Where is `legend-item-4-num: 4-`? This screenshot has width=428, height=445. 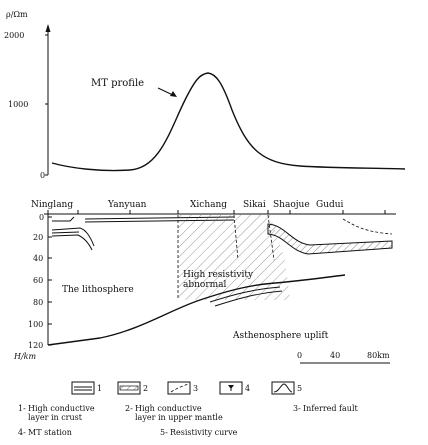 legend-item-4-num: 4- is located at coordinates (22, 432).